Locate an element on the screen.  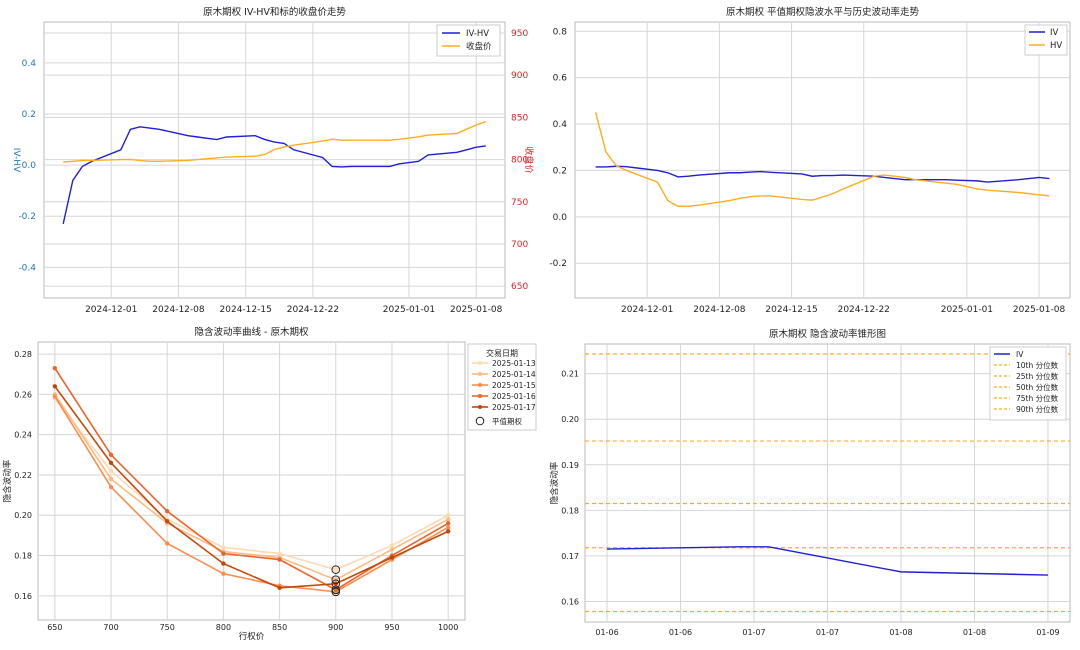
legend: IV-HV 收盘价 is located at coordinates (468, 40).